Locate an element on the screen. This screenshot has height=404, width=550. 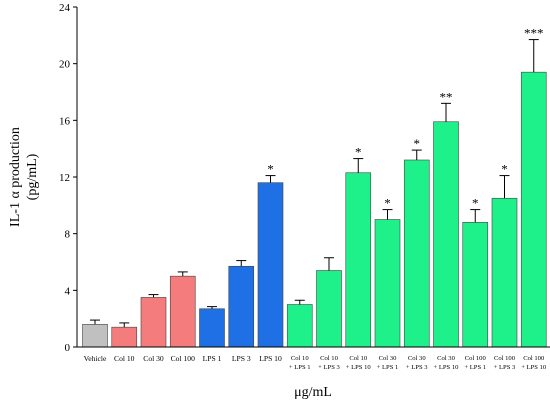
x-tick-label: LPS 10 is located at coordinates (270, 358).